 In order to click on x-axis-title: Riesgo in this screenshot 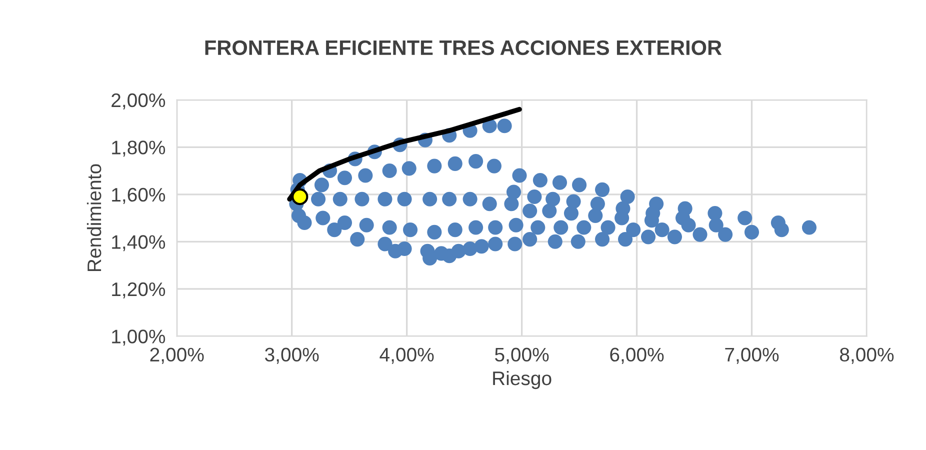, I will do `click(522, 380)`.